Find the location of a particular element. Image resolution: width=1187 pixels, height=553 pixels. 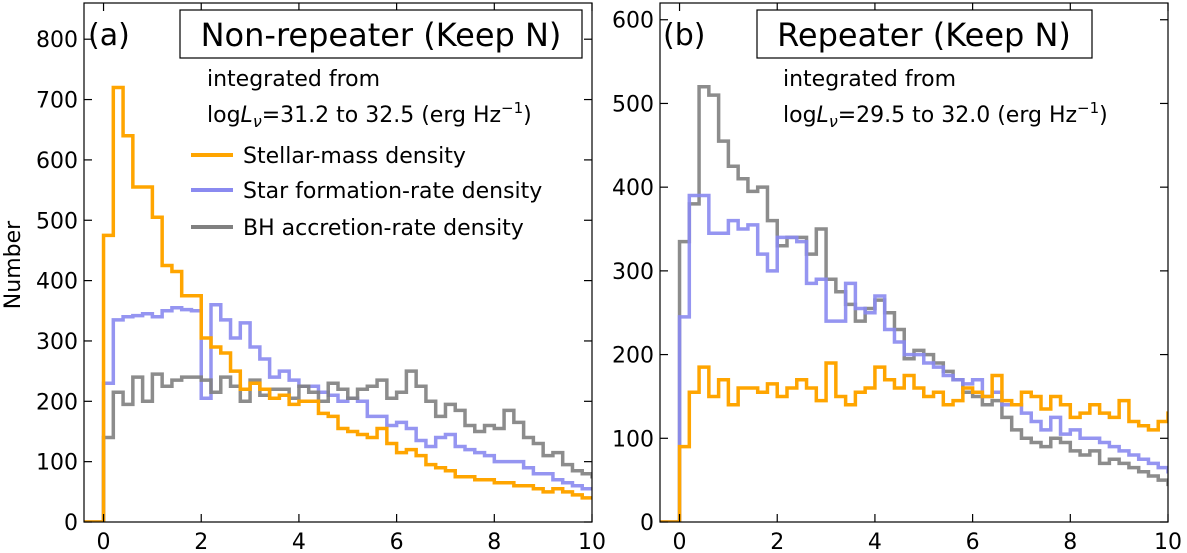

panel-a-xtick-label: 6 is located at coordinates (397, 541).